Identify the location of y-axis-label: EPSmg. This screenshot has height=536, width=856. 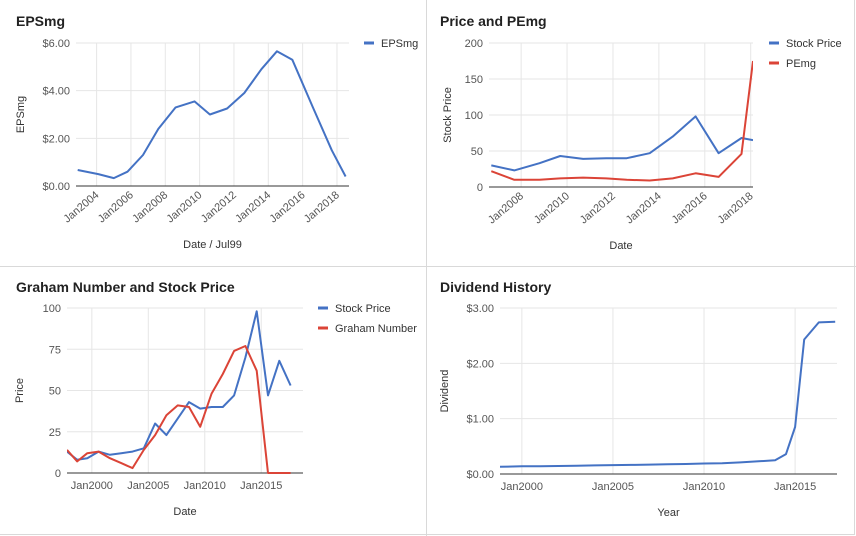
(21, 114).